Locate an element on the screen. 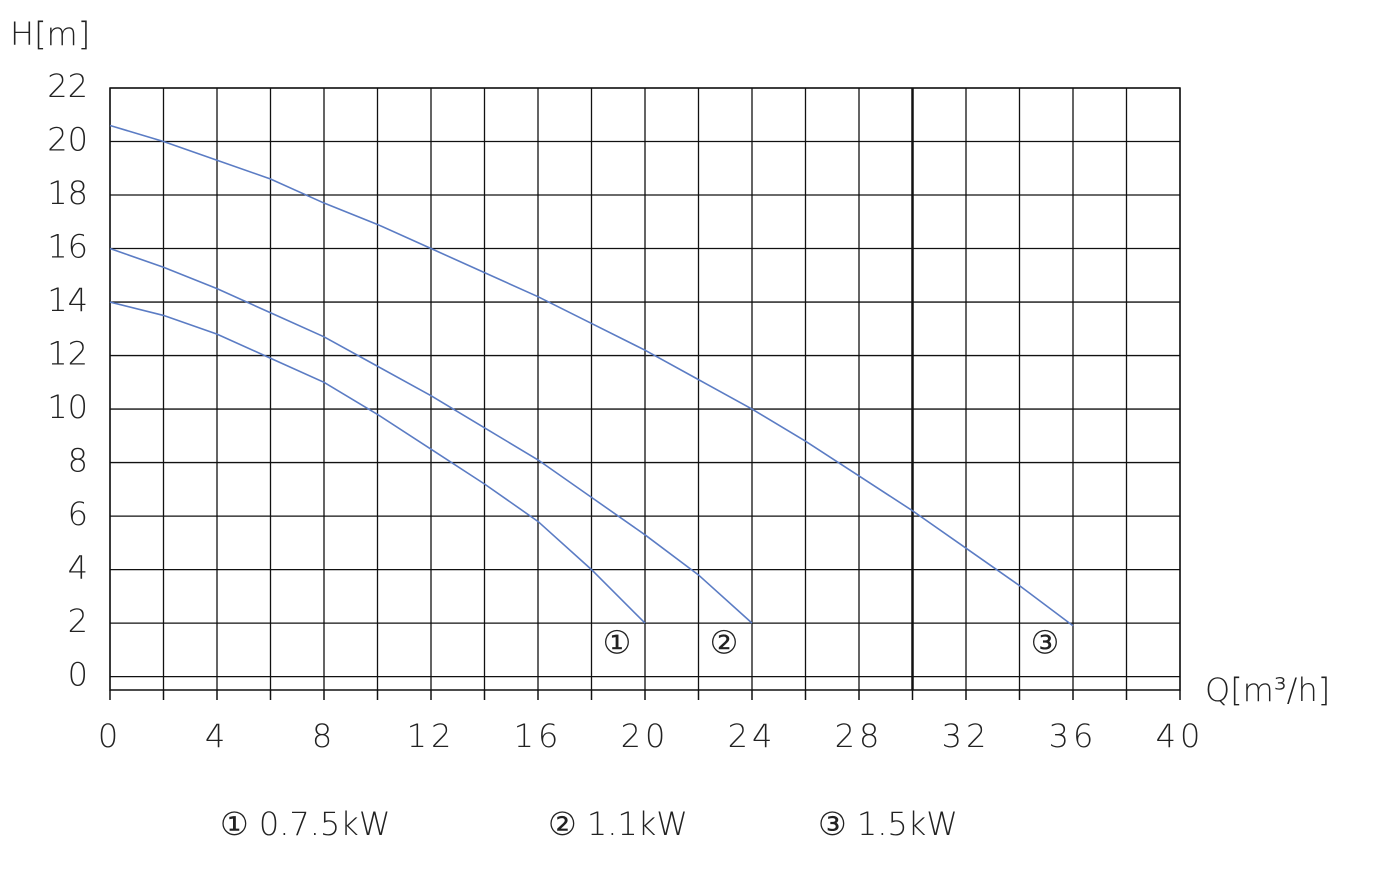 This screenshot has width=1400, height=872. x-tick-label: 12 is located at coordinates (431, 736).